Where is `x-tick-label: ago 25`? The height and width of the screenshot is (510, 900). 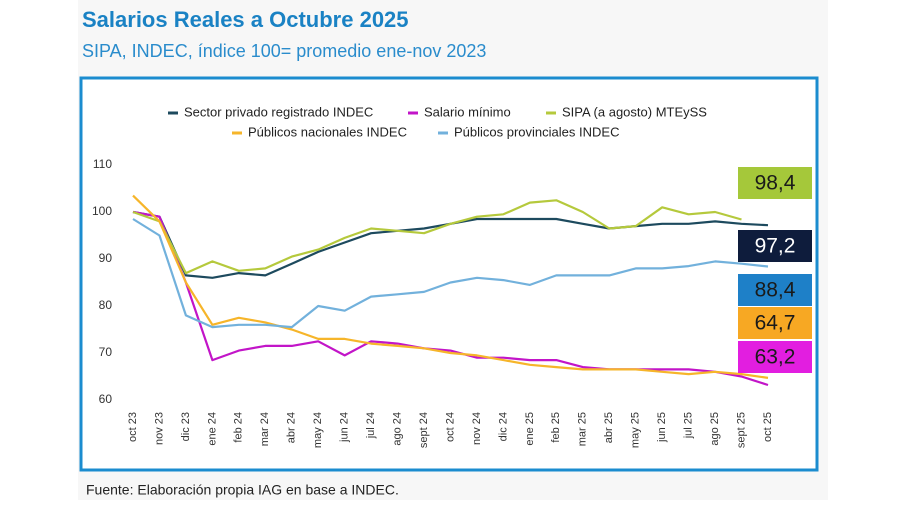 x-tick-label: ago 25 is located at coordinates (715, 429).